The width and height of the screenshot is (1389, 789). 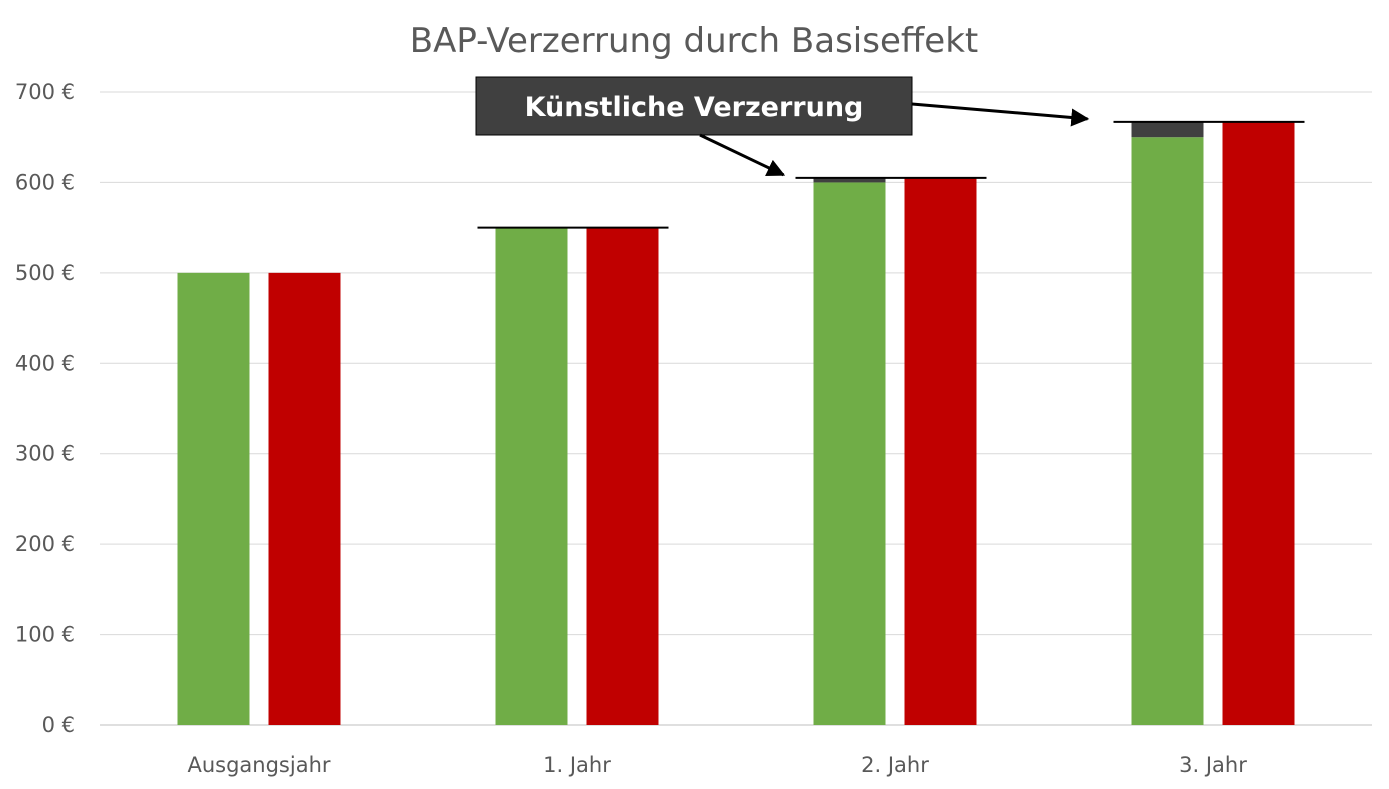 I want to click on x-axis-tick-labels: Ausgangsjahr 1. Jahr 2. Jahr 3. Jahr, so click(x=717, y=765).